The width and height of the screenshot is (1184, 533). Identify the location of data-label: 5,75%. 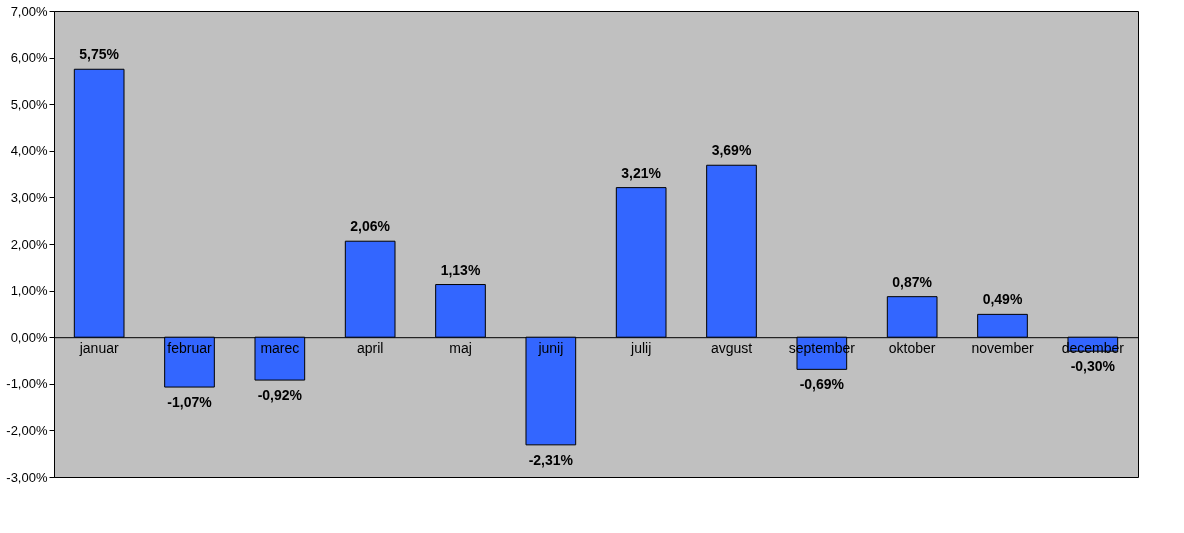
(99, 54).